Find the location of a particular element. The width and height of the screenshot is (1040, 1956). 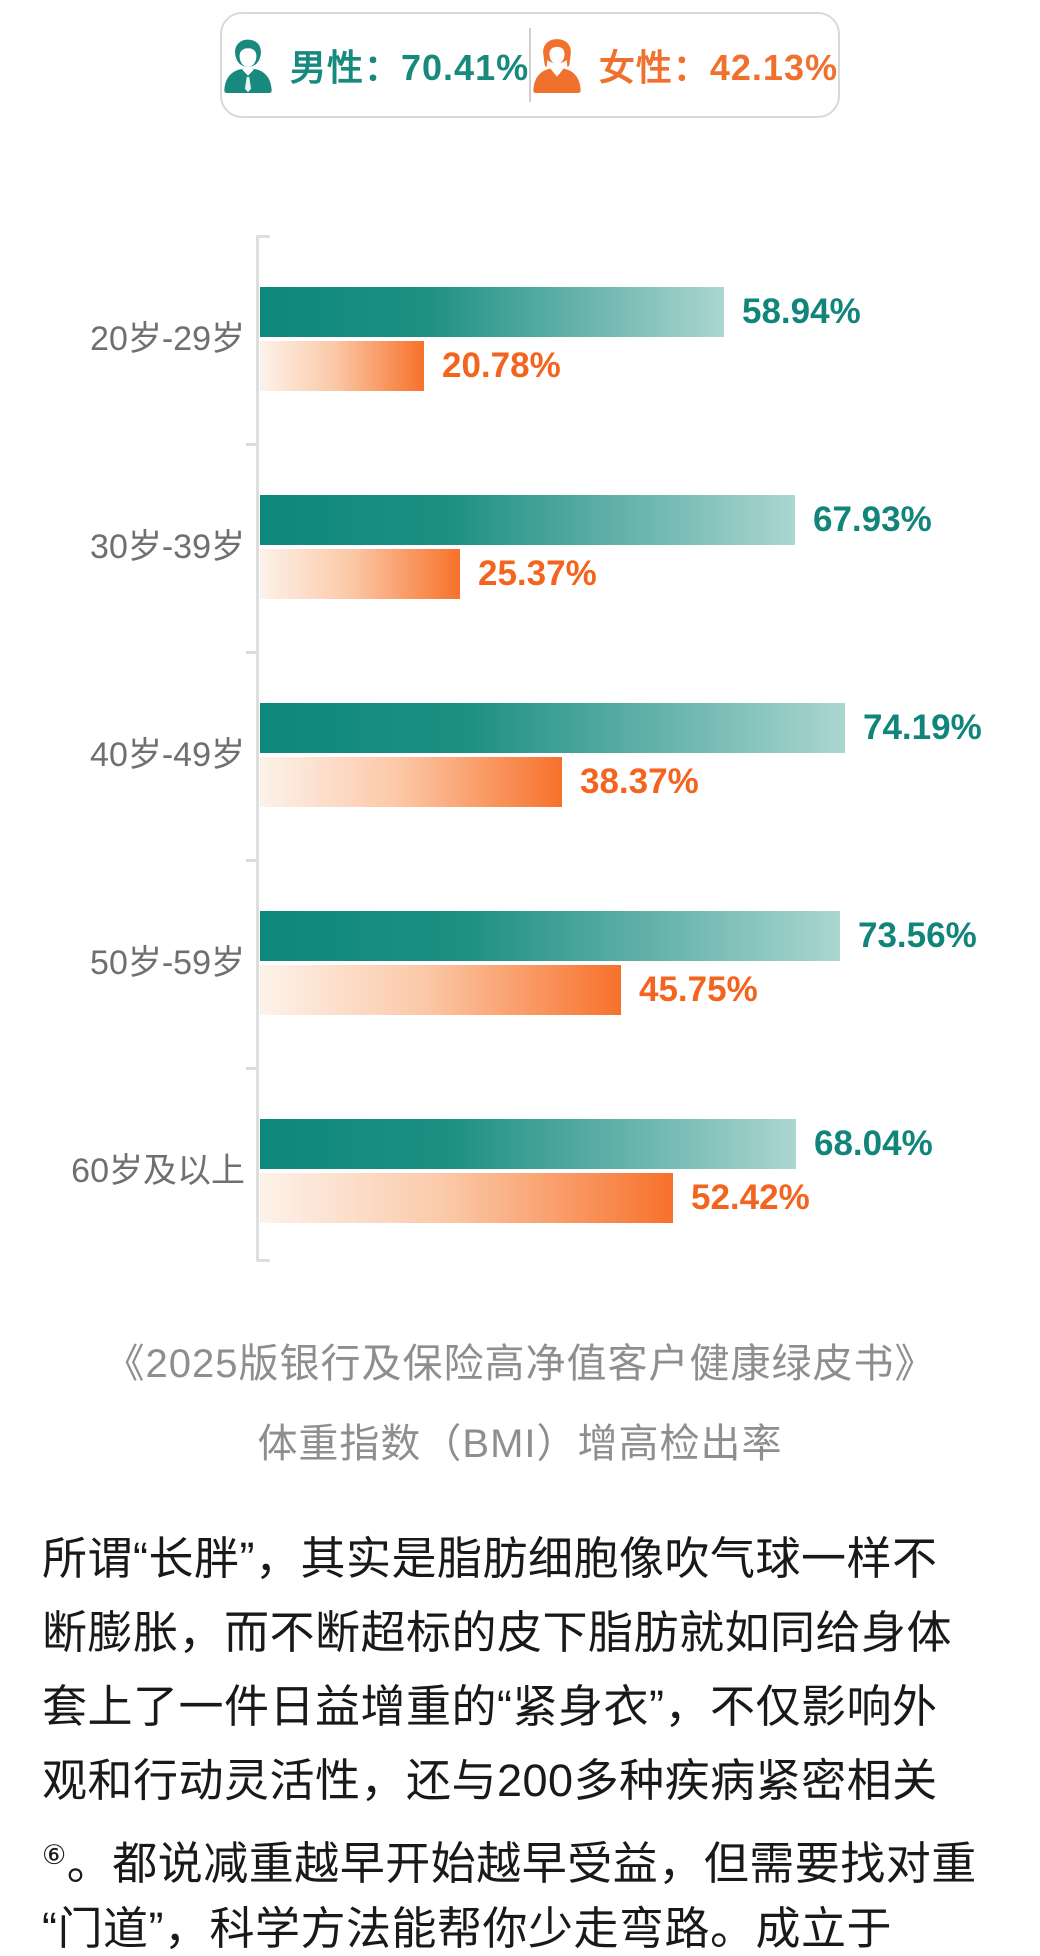

legend-divider is located at coordinates (530, 65).